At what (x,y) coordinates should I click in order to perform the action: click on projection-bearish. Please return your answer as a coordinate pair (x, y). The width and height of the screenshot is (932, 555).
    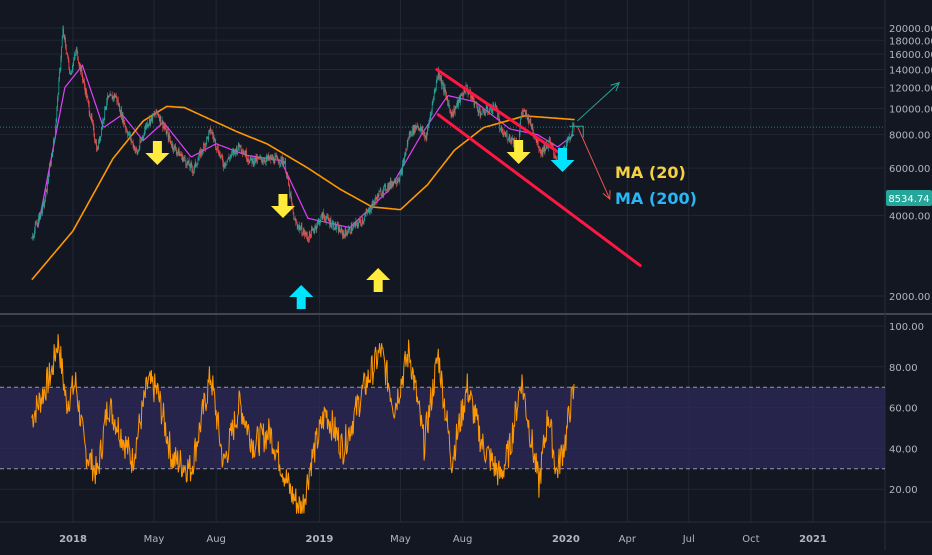
    Looking at the image, I should click on (593, 163).